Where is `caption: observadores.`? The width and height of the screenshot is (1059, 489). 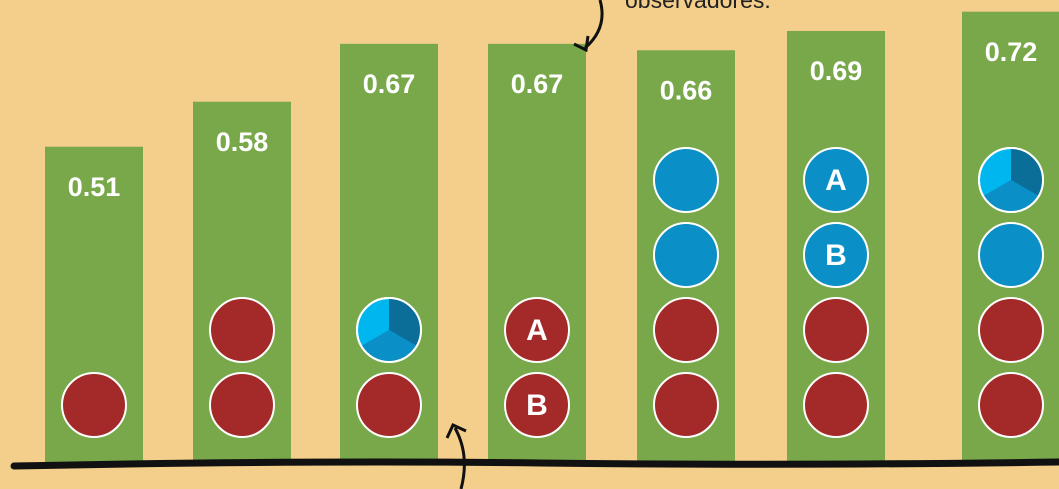
caption: observadores. is located at coordinates (698, 6).